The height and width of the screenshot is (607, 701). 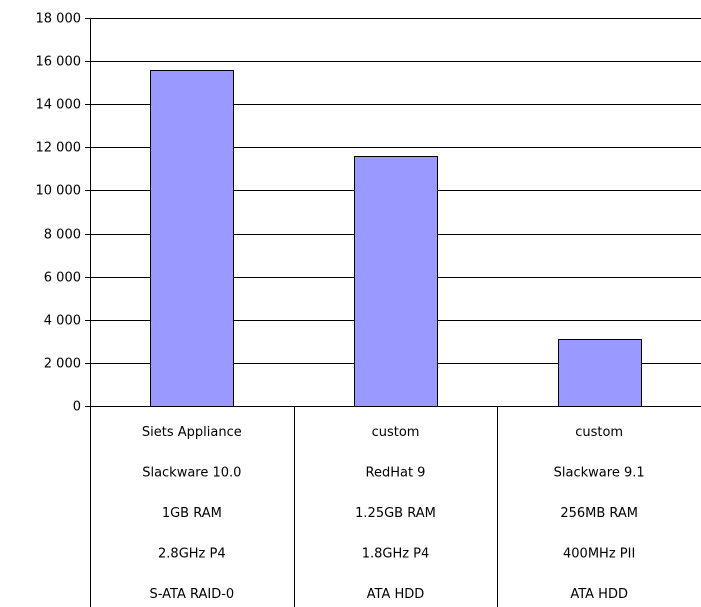 I want to click on category-label: 400MHz PII, so click(x=599, y=554).